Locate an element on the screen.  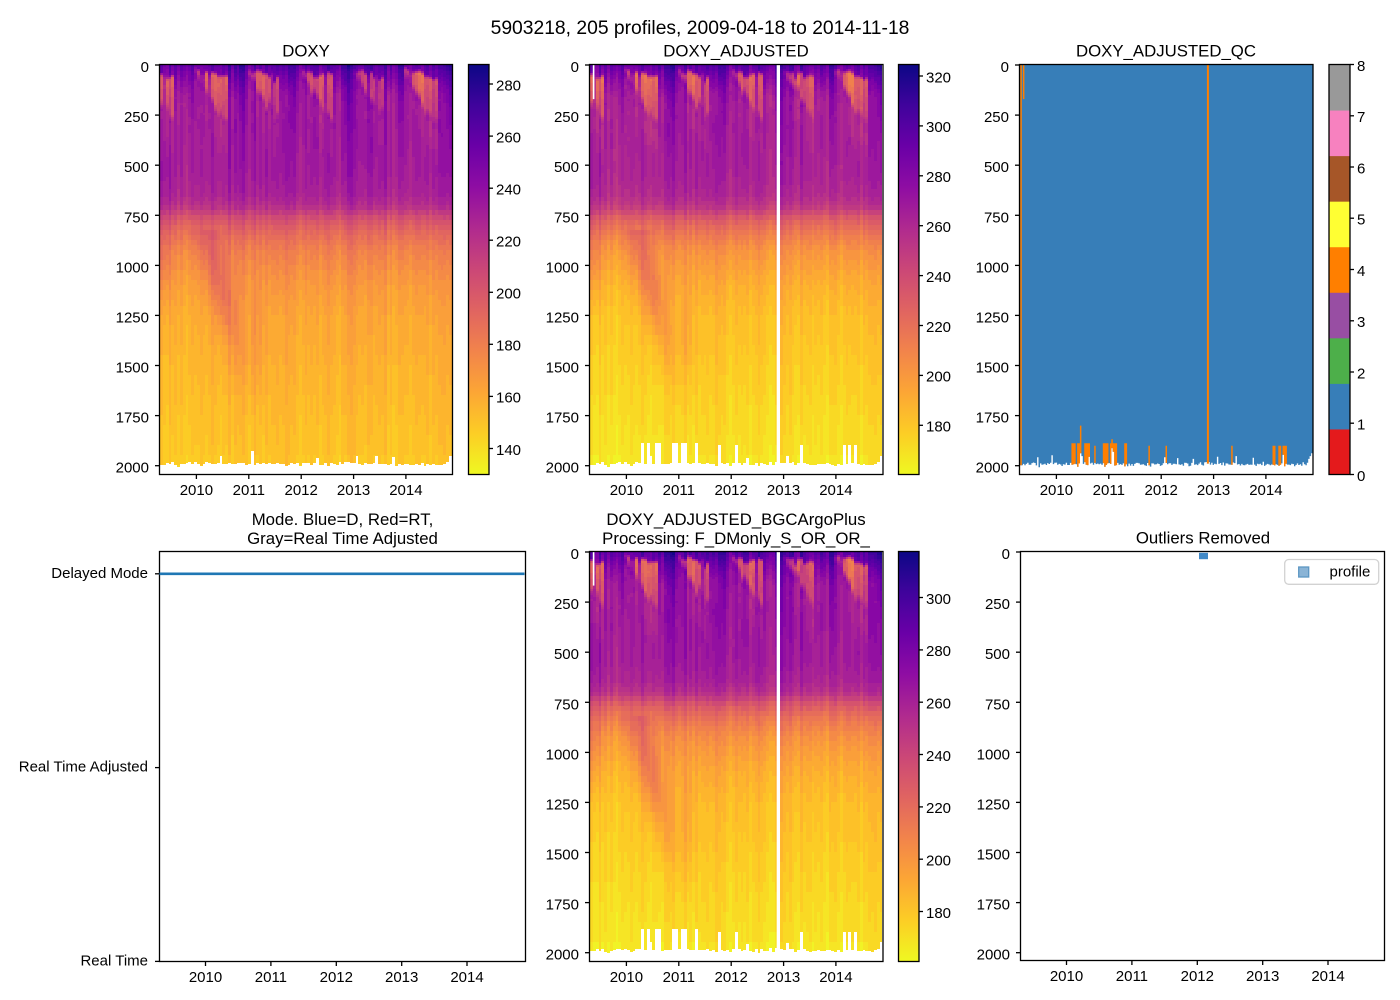
svg-text: Real Time is located at coordinates (114, 961).